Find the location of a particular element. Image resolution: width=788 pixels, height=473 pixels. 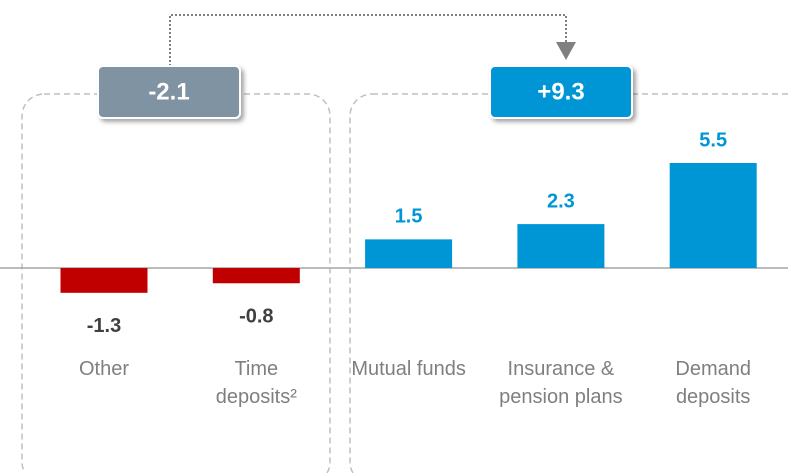

category-label: Time deposits² is located at coordinates (256, 383).